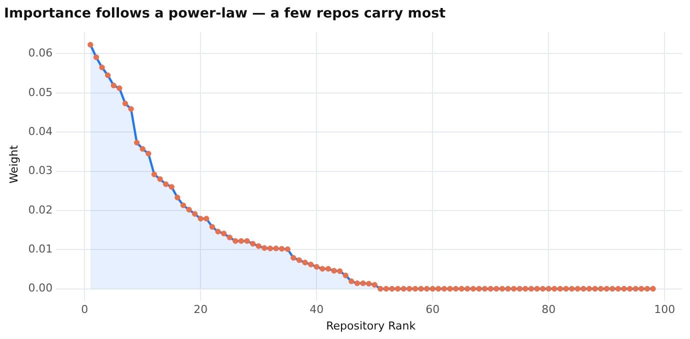  Describe the element at coordinates (40, 53) in the screenshot. I see `y-tick-label: 0.06` at that location.